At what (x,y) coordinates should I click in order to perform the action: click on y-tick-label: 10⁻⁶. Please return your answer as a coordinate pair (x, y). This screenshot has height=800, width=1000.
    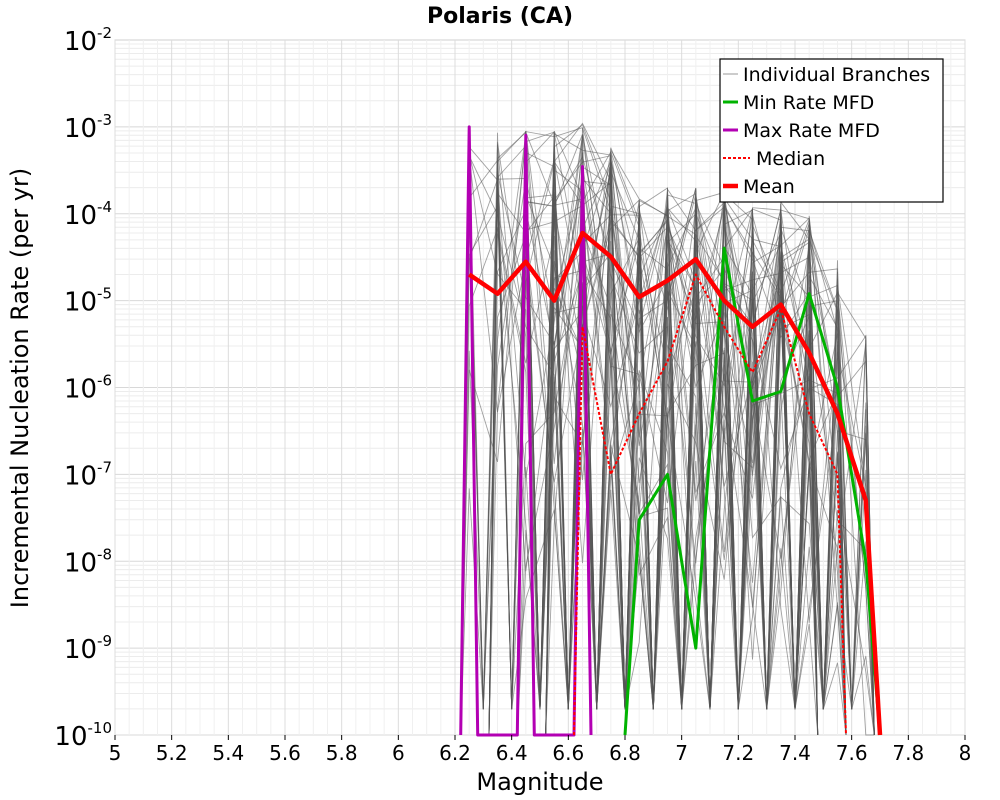
    Looking at the image, I should click on (88, 388).